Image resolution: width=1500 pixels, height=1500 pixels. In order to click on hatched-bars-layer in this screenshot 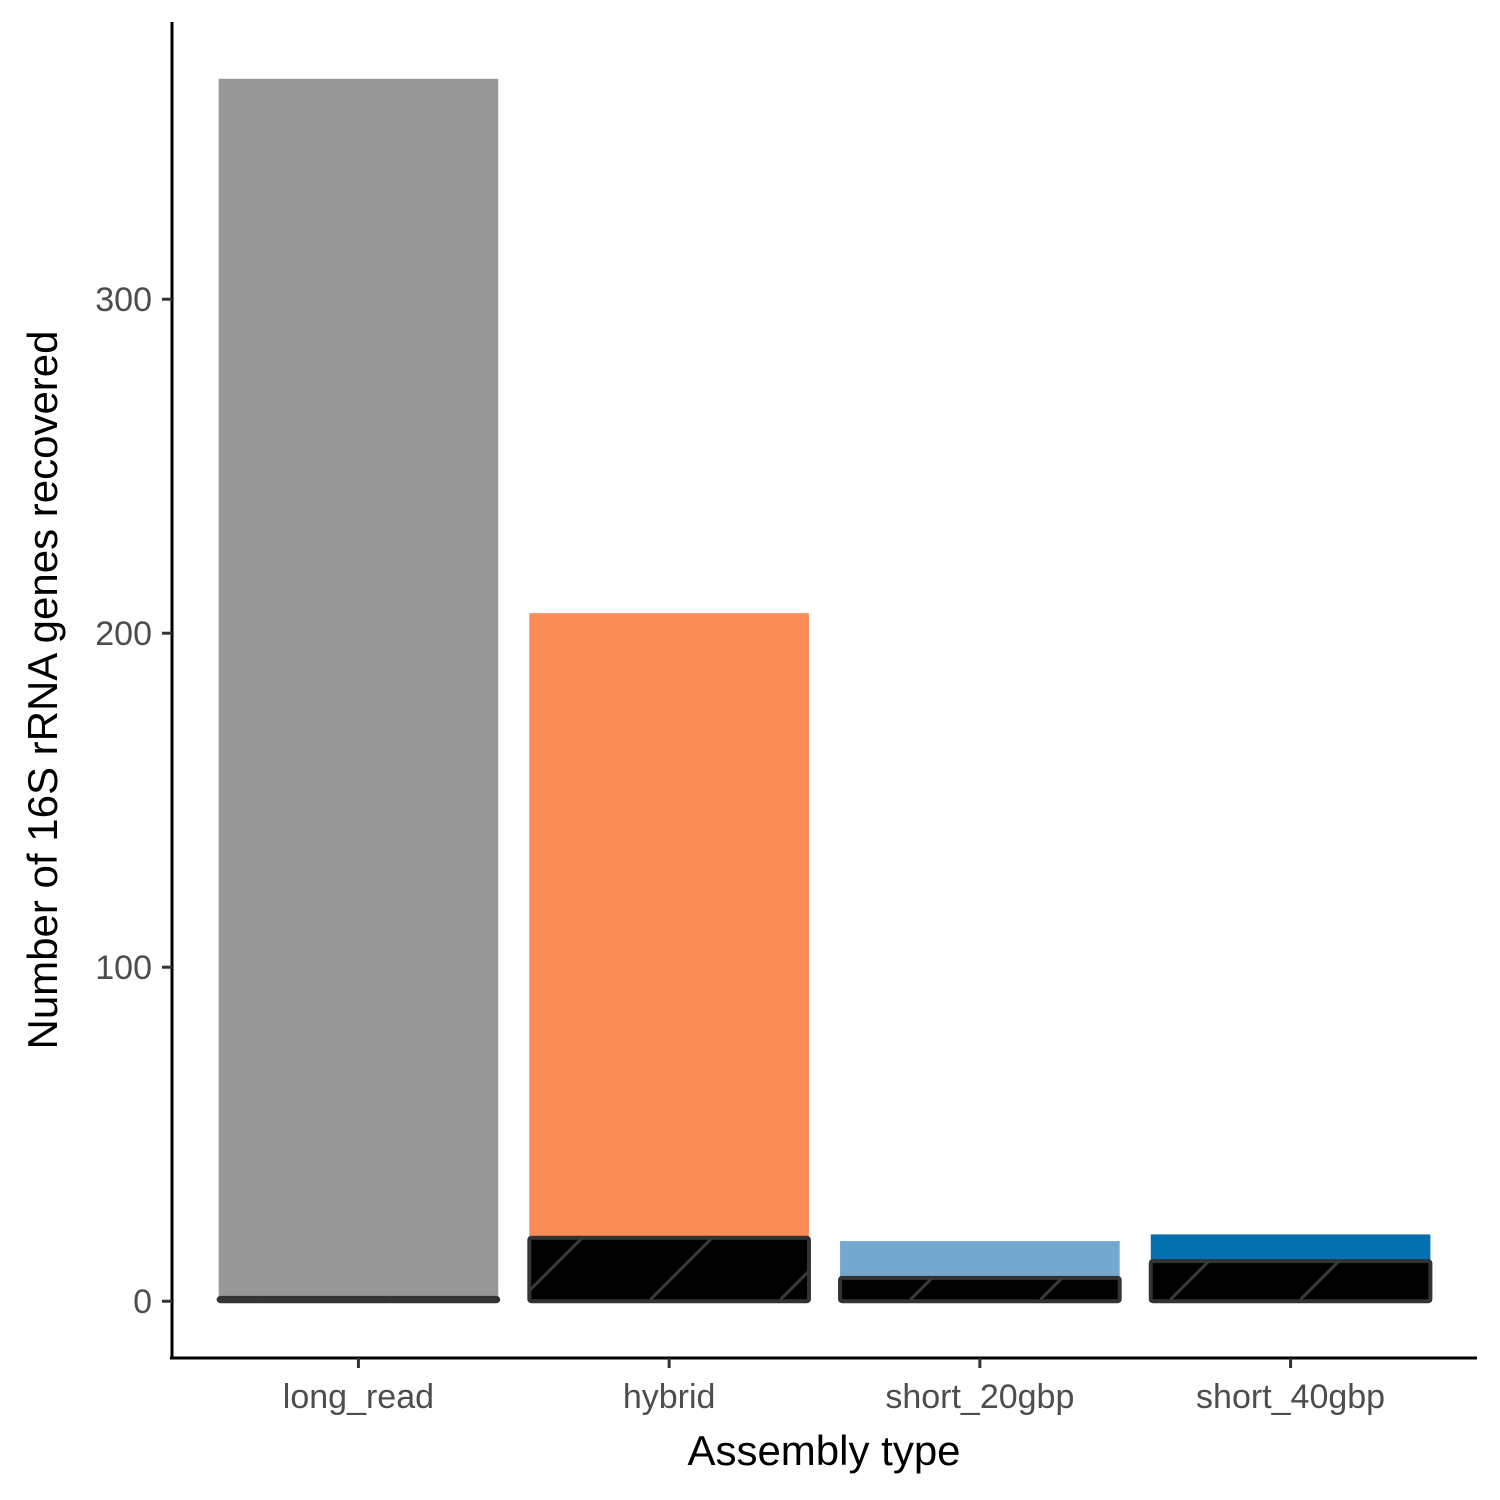, I will do `click(824, 1269)`.